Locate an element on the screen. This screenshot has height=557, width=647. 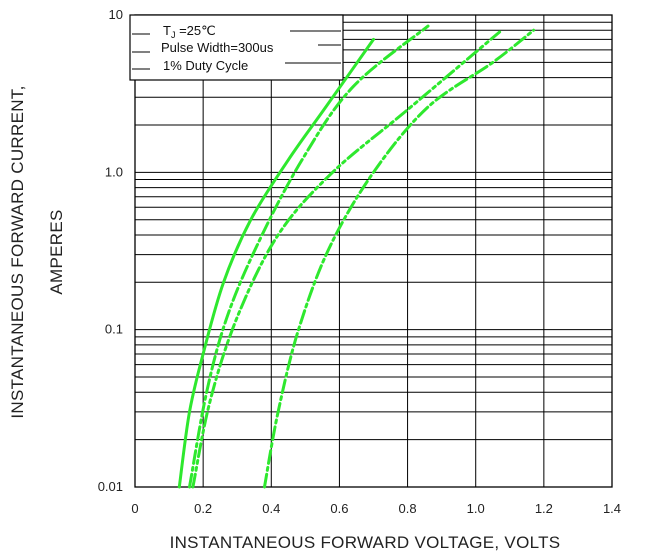
x-tick-label: 0.6 is located at coordinates (339, 508).